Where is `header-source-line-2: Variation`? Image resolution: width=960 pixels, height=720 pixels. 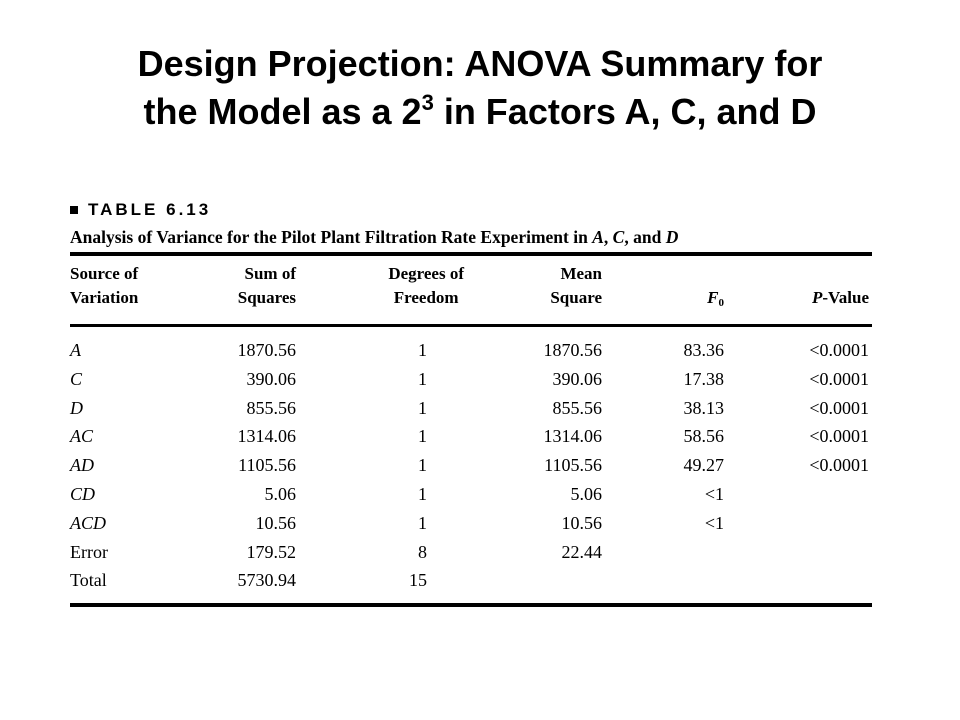 header-source-line-2: Variation is located at coordinates (104, 297).